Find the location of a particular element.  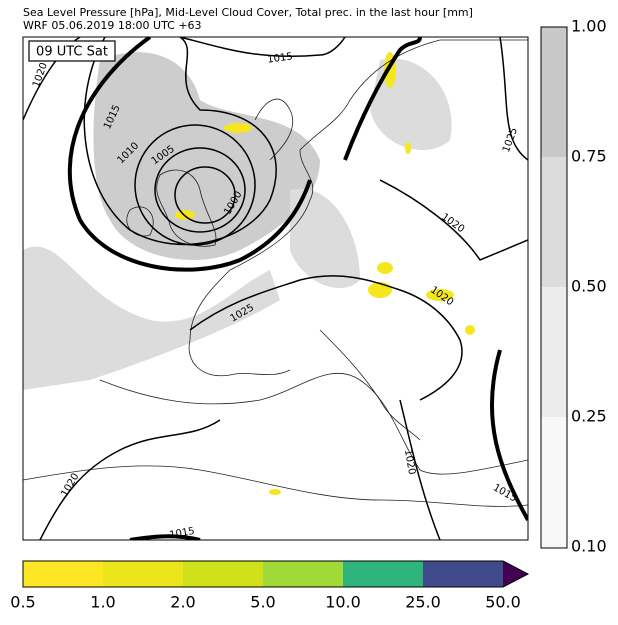

precip-tick-label: 5.0 is located at coordinates (262, 602).